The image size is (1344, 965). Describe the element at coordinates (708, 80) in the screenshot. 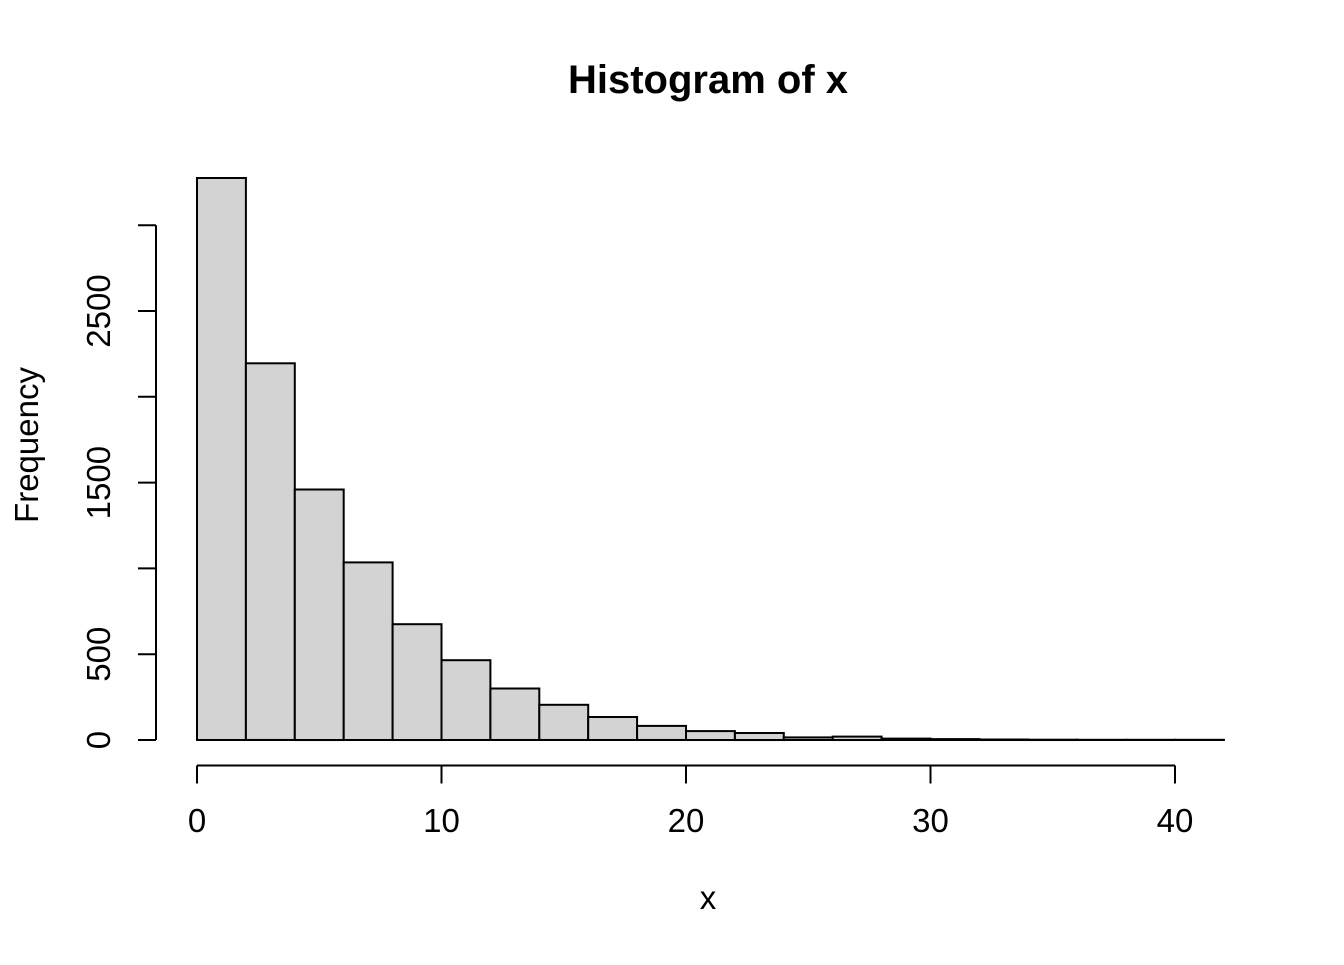

I see `chart-title: Histogram of x` at that location.